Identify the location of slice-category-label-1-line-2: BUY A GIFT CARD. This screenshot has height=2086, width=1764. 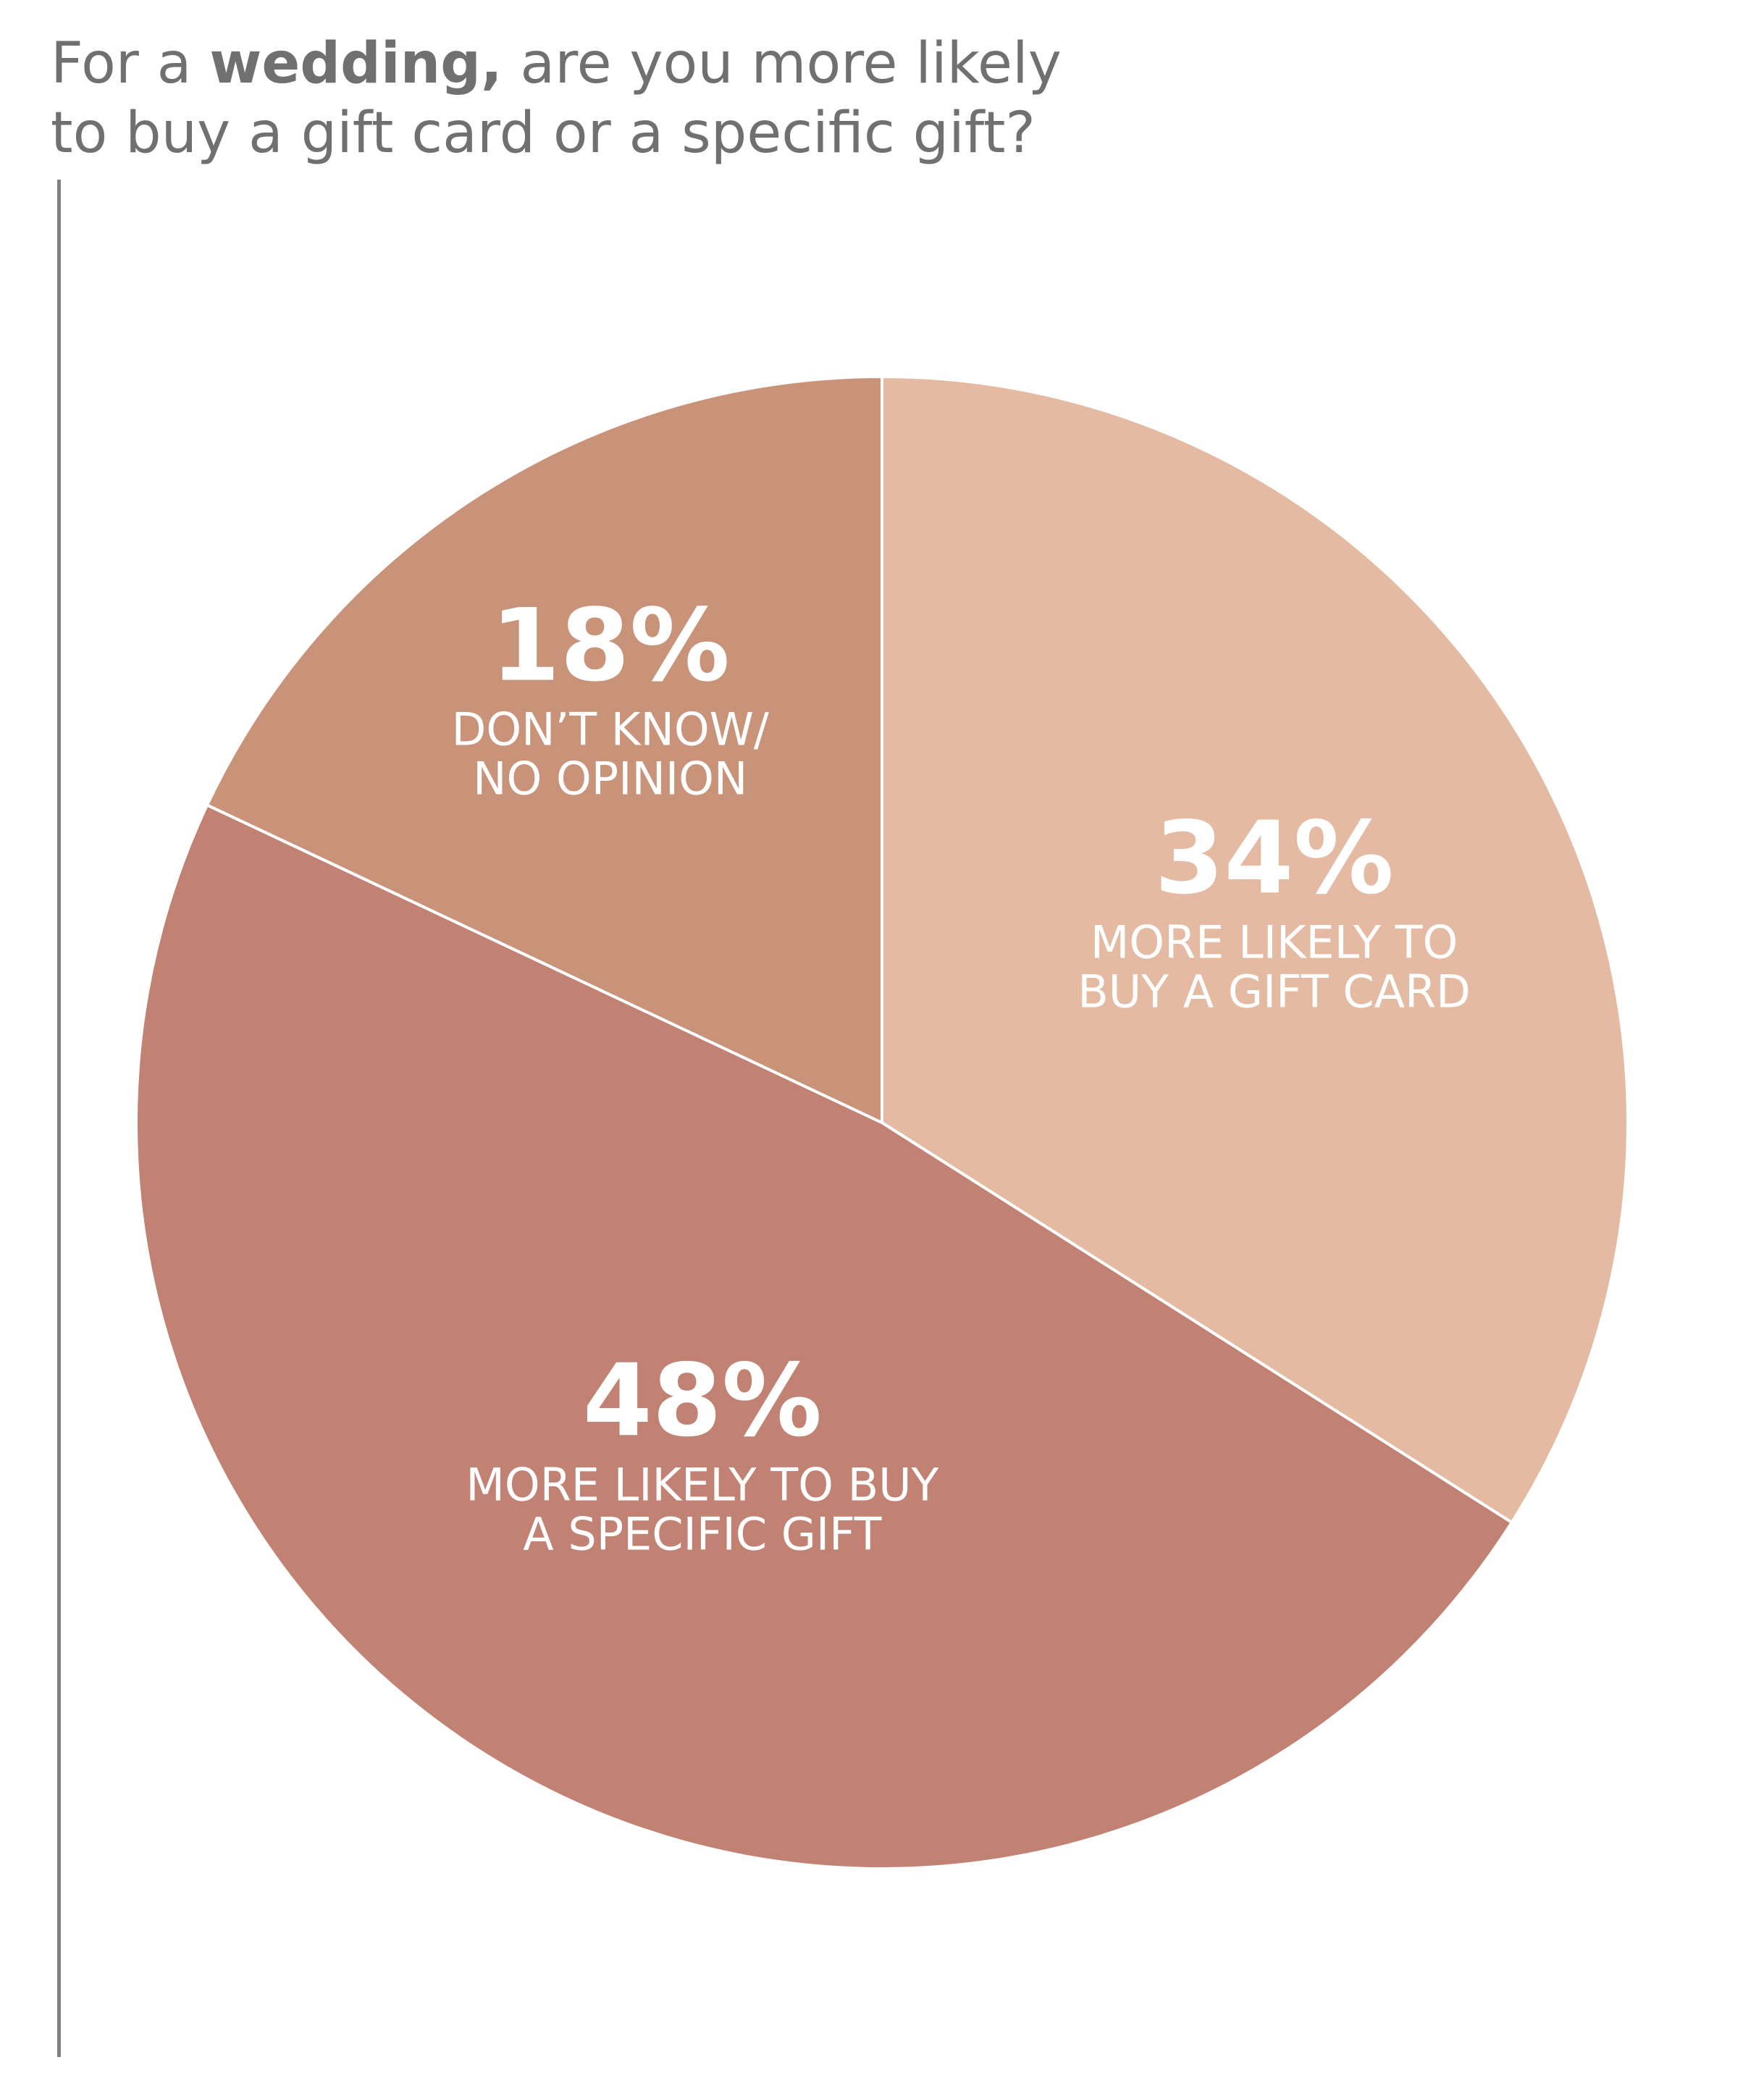
(1274, 991).